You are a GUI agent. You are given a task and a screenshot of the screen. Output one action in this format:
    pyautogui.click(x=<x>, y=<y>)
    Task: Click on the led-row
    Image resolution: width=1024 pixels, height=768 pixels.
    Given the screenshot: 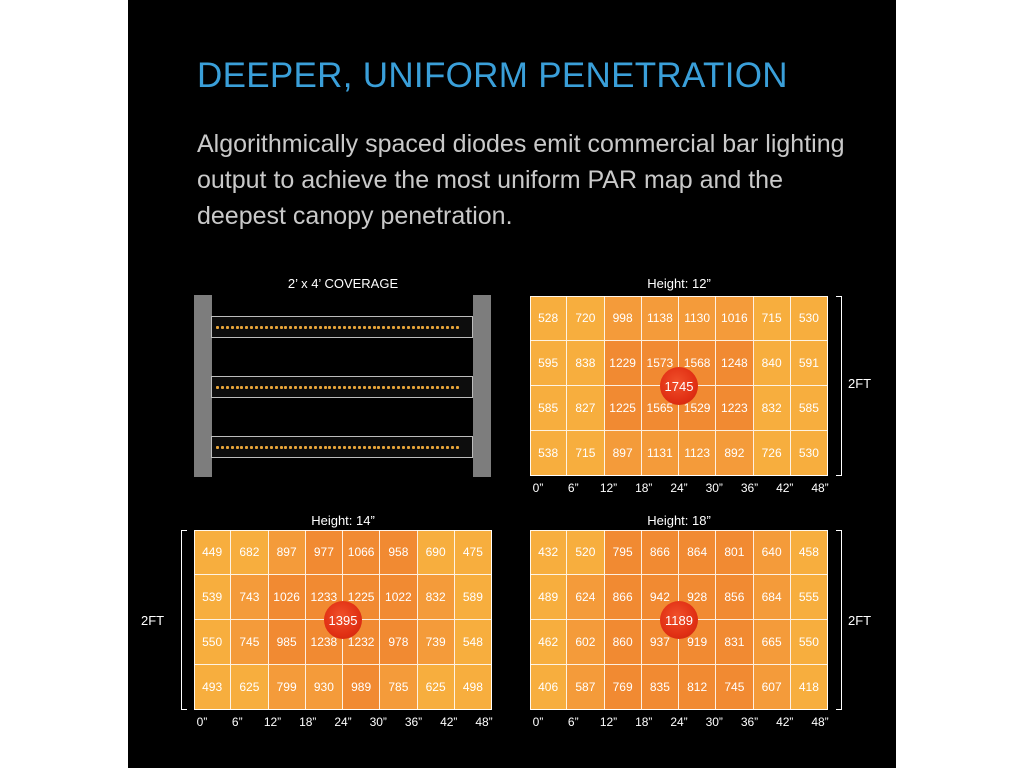 What is the action you would take?
    pyautogui.click(x=342, y=387)
    